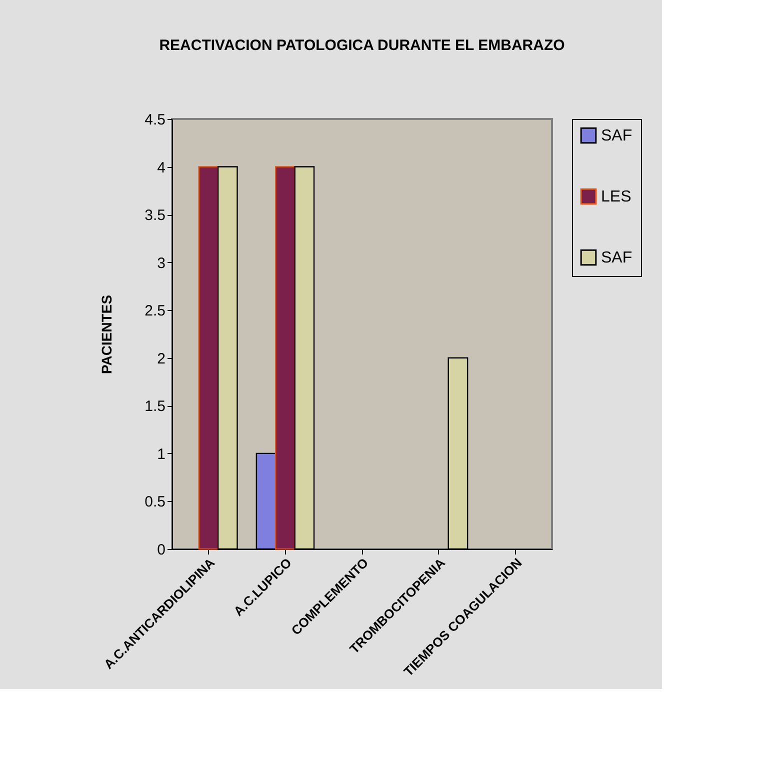 This screenshot has width=781, height=779. What do you see at coordinates (155, 311) in the screenshot?
I see `y-tick-label: 2.5` at bounding box center [155, 311].